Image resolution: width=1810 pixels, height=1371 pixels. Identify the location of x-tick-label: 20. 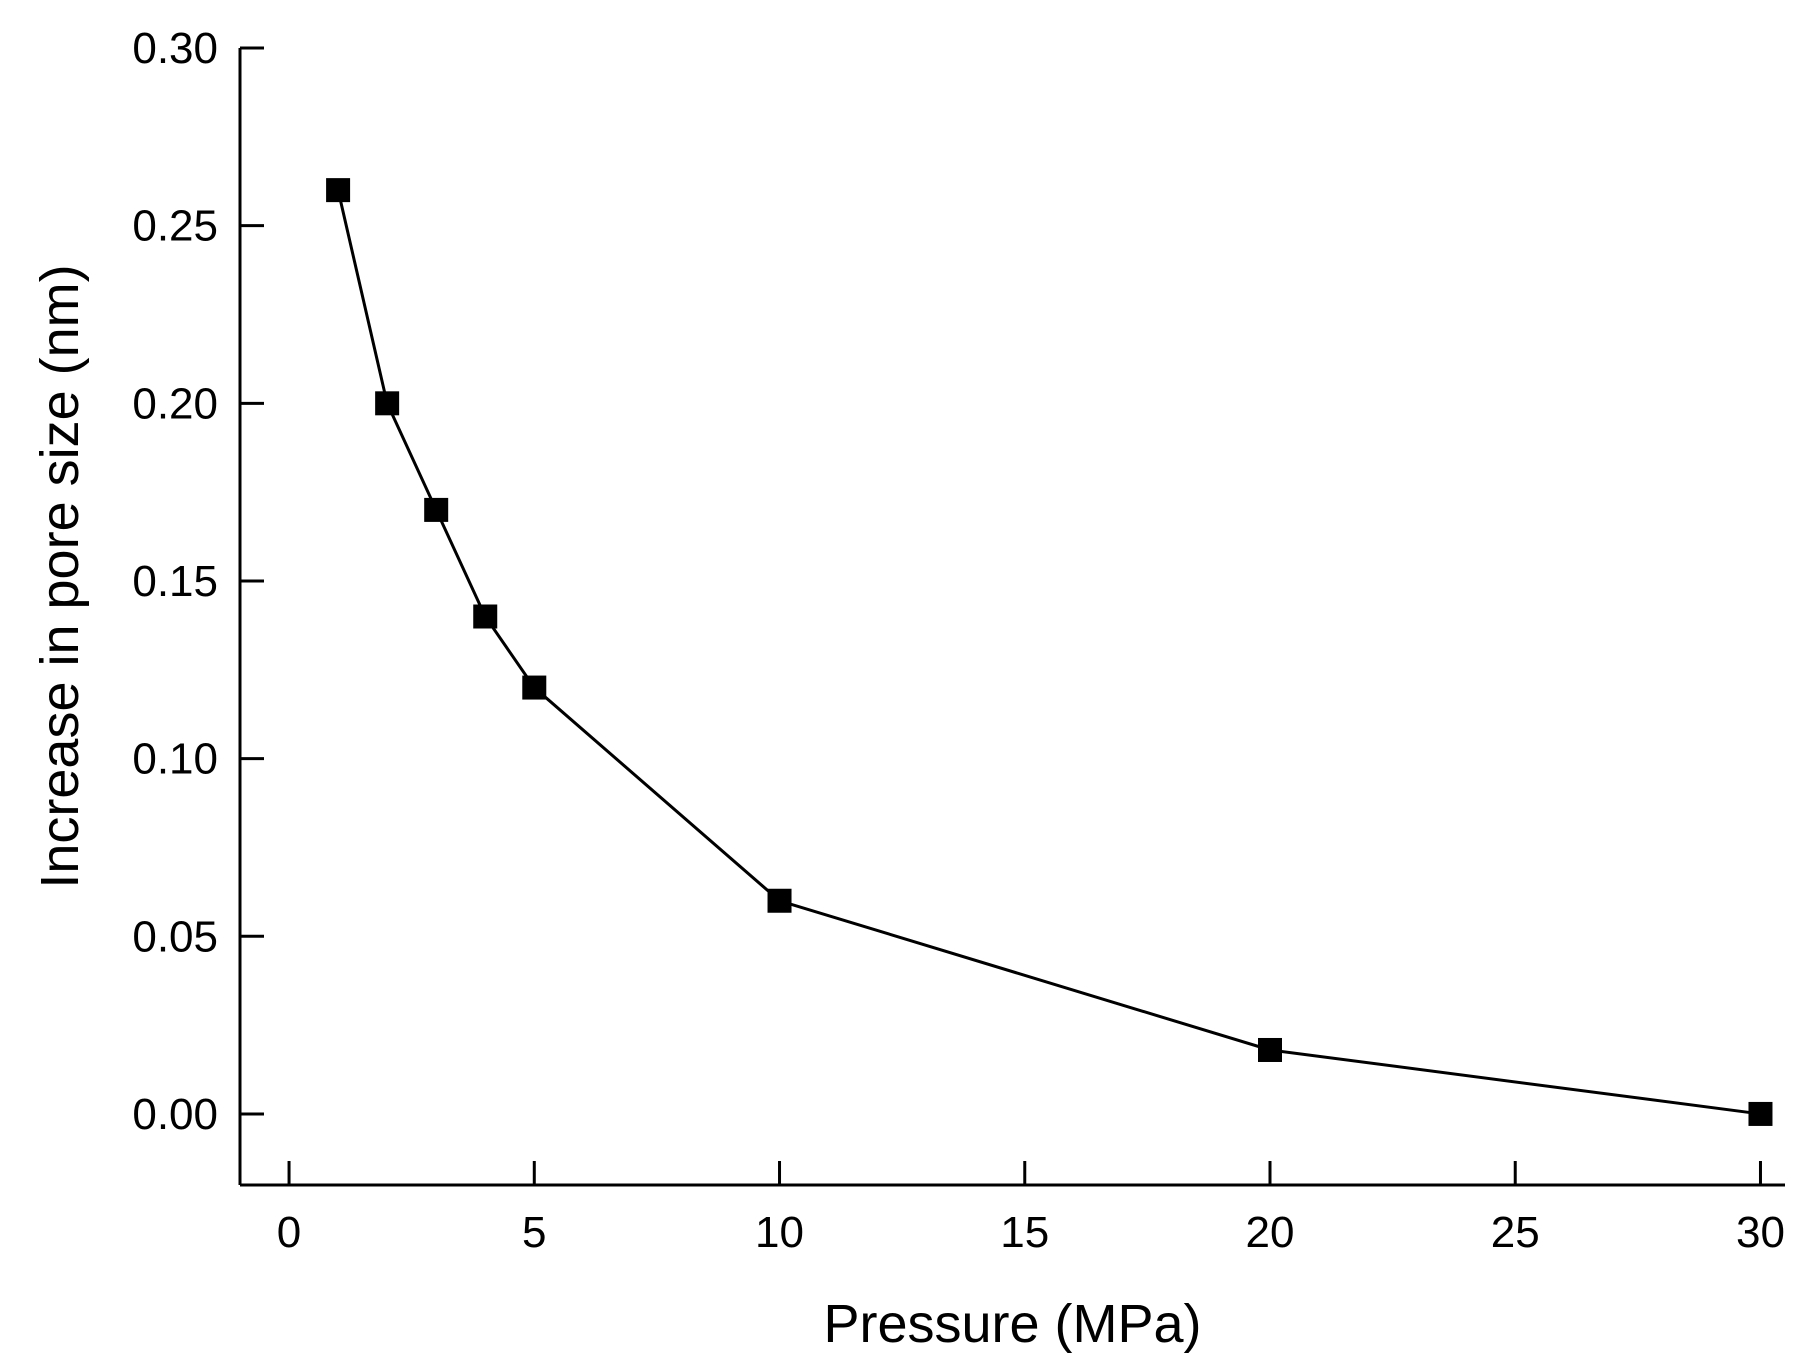
(1270, 1232).